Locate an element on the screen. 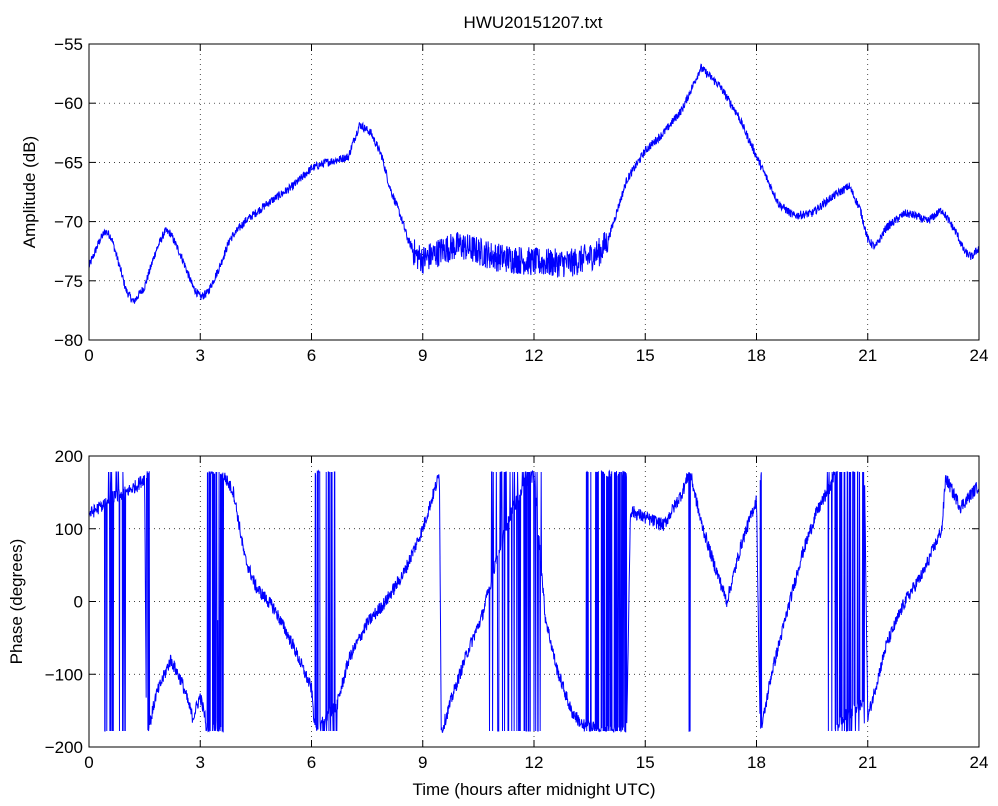  phase-x-tick-label: 24 is located at coordinates (979, 762).